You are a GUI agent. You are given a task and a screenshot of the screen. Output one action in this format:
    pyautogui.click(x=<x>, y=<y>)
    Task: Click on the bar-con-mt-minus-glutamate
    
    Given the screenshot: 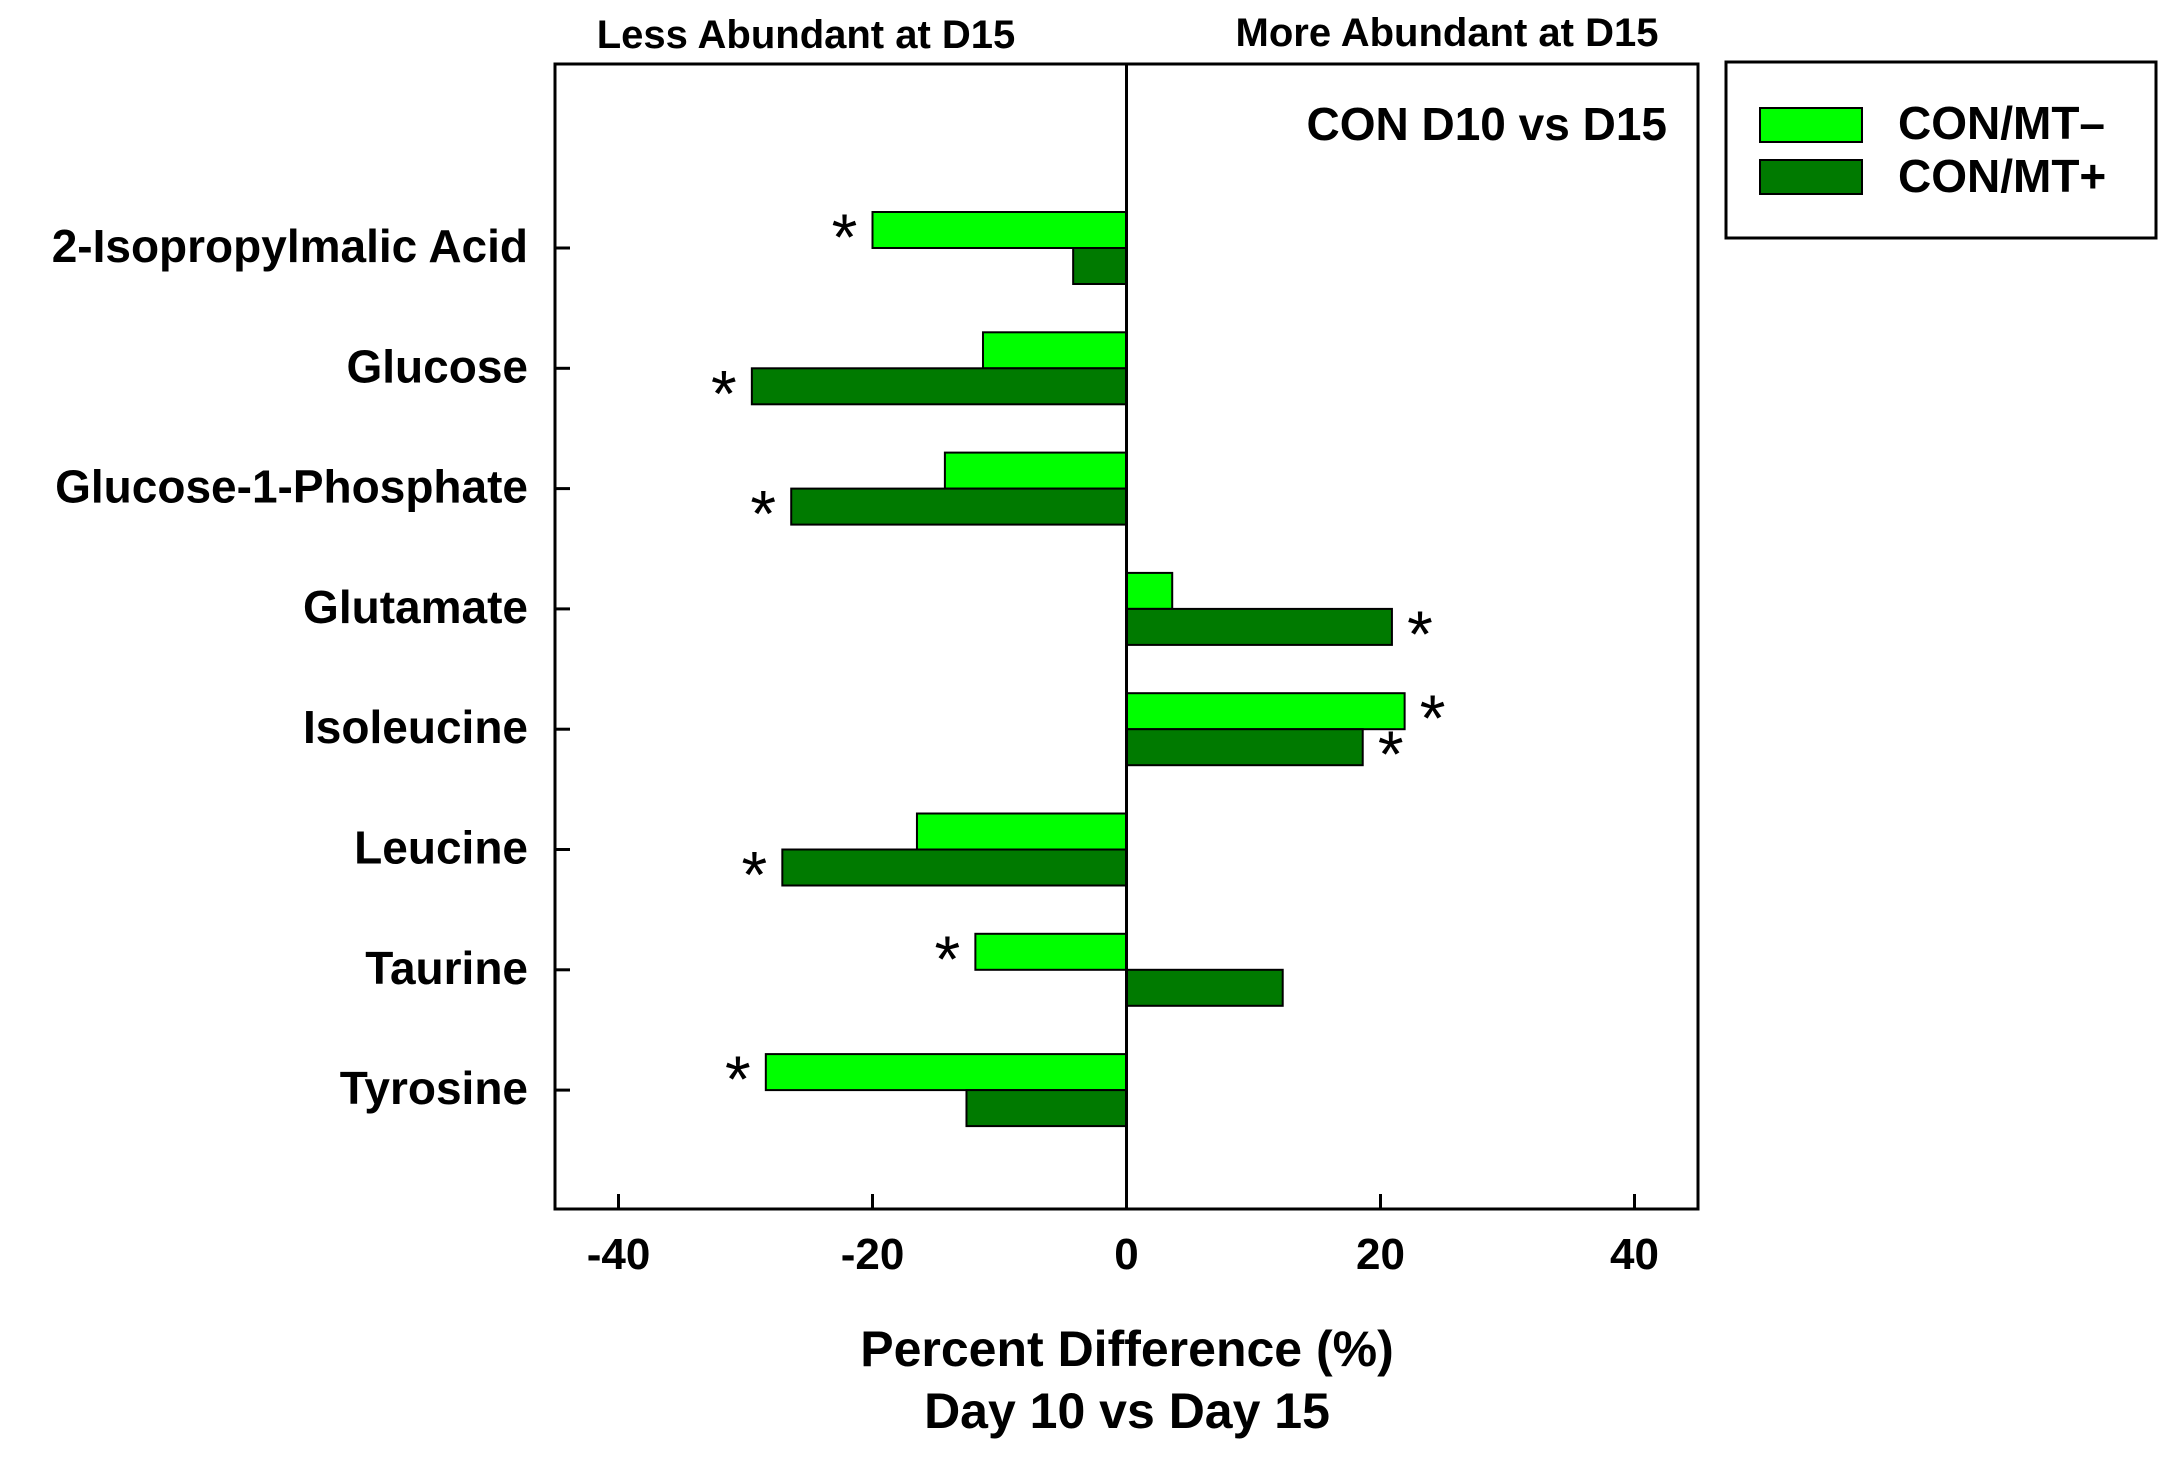 What is the action you would take?
    pyautogui.click(x=1149, y=590)
    